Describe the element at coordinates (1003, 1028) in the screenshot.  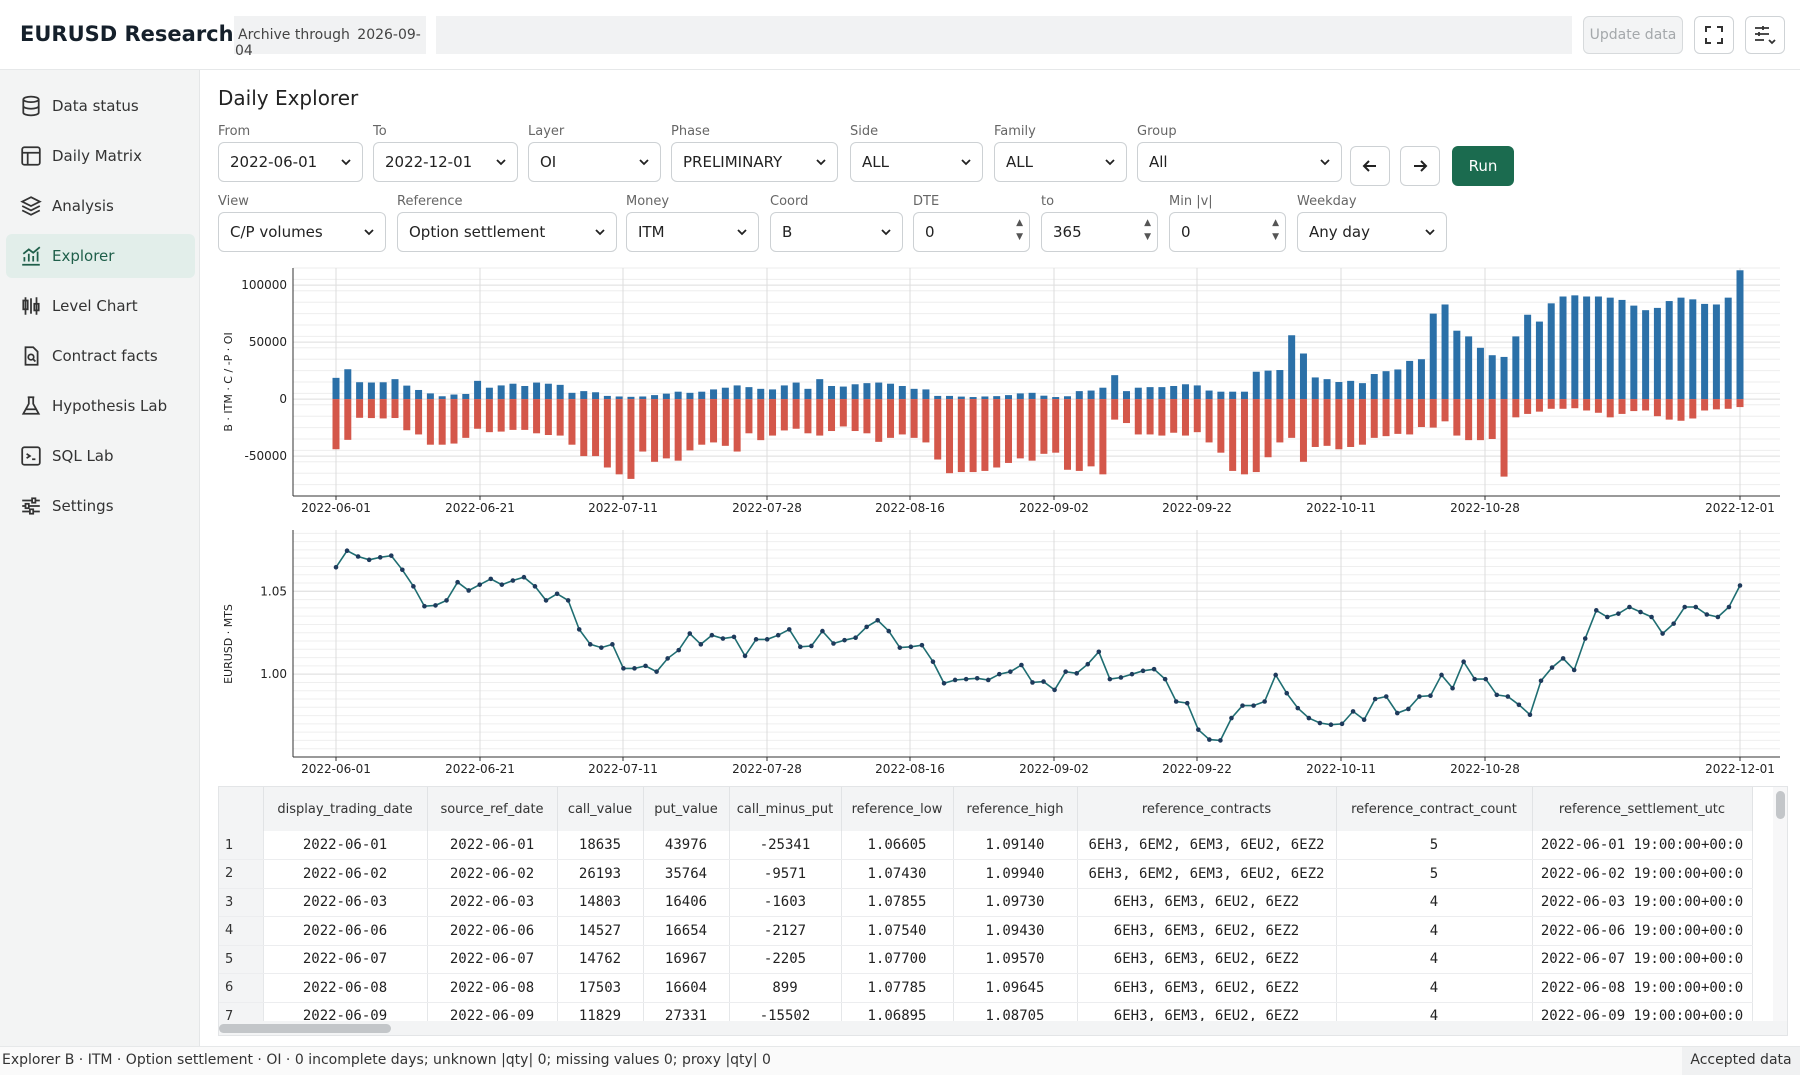
I see `horizontal-scrollbar` at that location.